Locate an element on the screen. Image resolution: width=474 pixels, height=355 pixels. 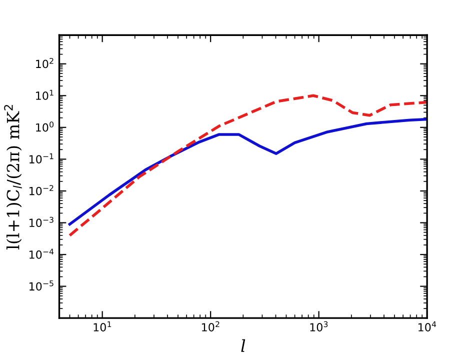
y-tick-label: 10$^{0}$ is located at coordinates (45, 127).